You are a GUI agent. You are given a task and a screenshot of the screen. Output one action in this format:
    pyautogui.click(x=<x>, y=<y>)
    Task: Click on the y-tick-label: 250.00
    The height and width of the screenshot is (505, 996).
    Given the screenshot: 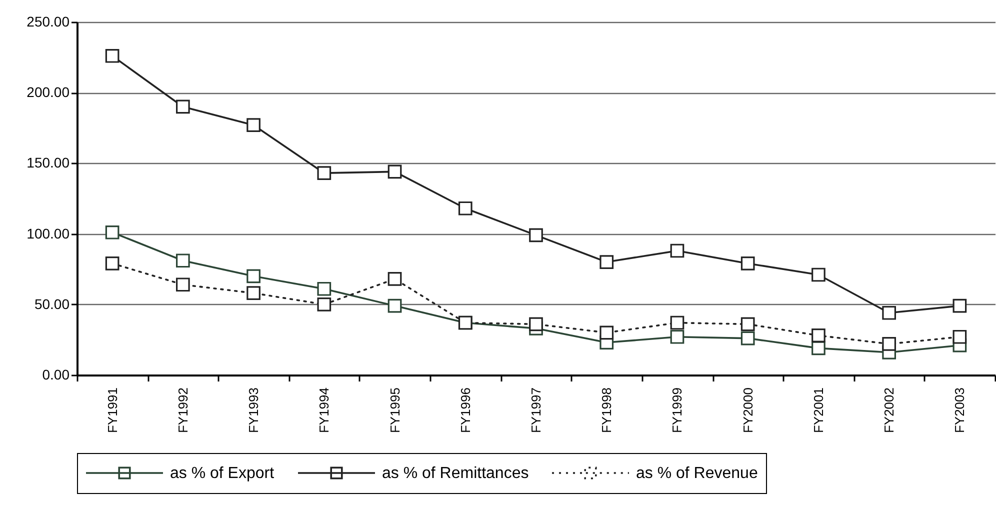 What is the action you would take?
    pyautogui.click(x=48, y=22)
    